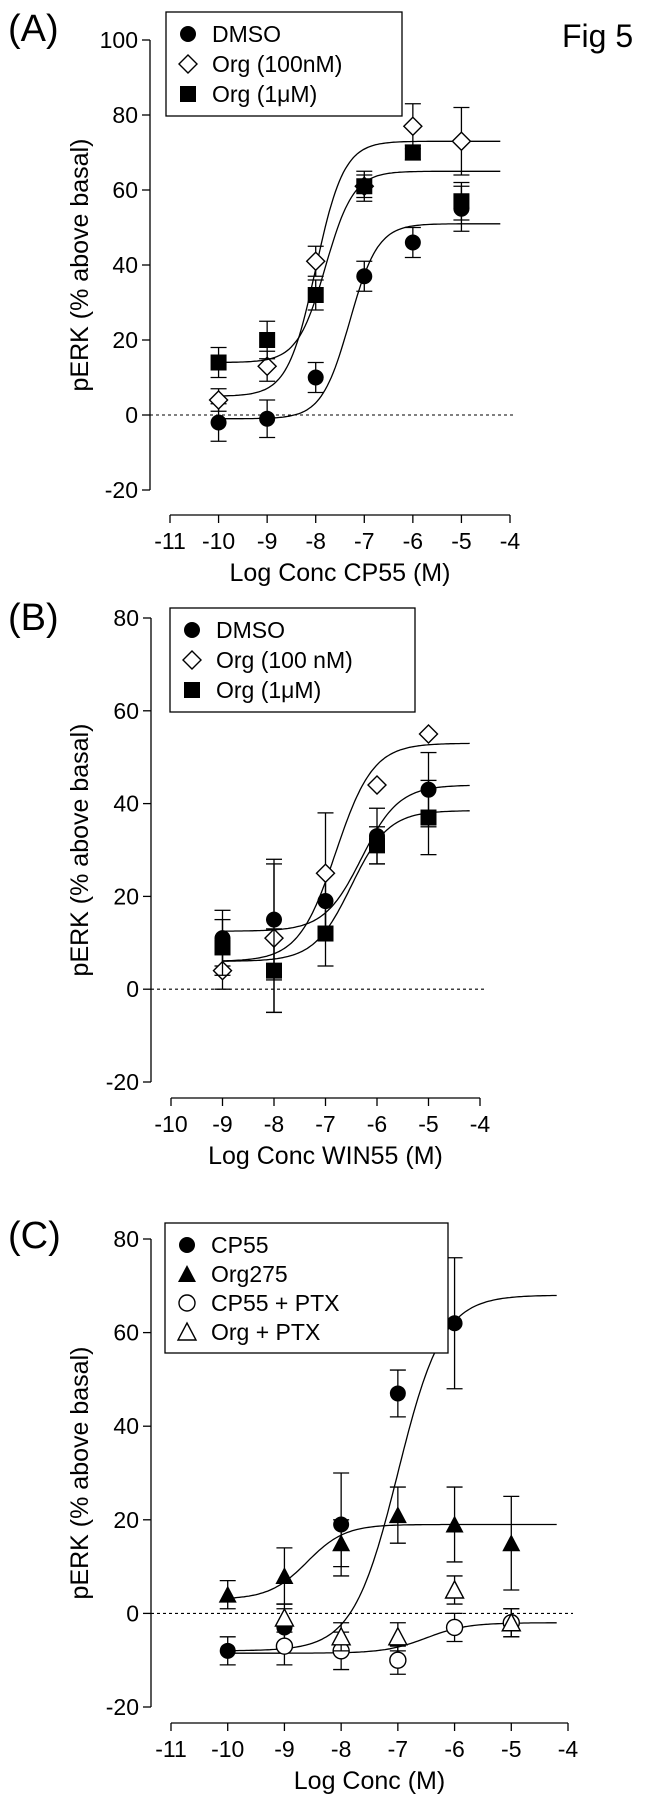 Image resolution: width=657 pixels, height=1812 pixels. What do you see at coordinates (340, 573) in the screenshot?
I see `x-axis-title: Log Conc CP55 (M)` at bounding box center [340, 573].